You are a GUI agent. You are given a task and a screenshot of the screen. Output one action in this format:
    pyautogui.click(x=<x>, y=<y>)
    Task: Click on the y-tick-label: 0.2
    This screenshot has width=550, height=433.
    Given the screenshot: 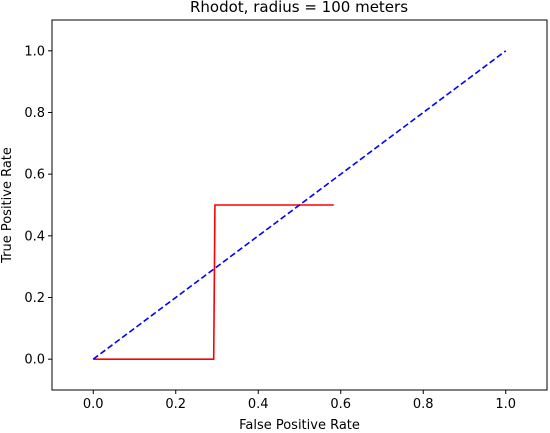 What is the action you would take?
    pyautogui.click(x=34, y=298)
    